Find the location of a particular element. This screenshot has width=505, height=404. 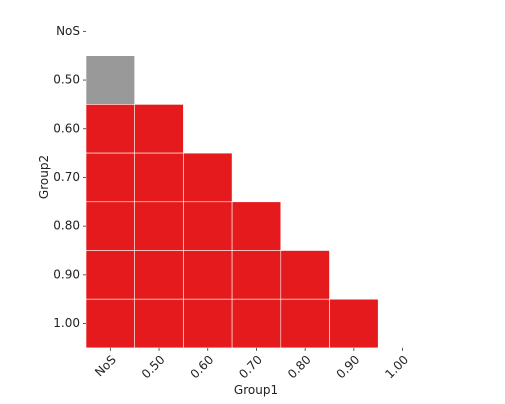

x-tick-label: 0.80 is located at coordinates (299, 367).